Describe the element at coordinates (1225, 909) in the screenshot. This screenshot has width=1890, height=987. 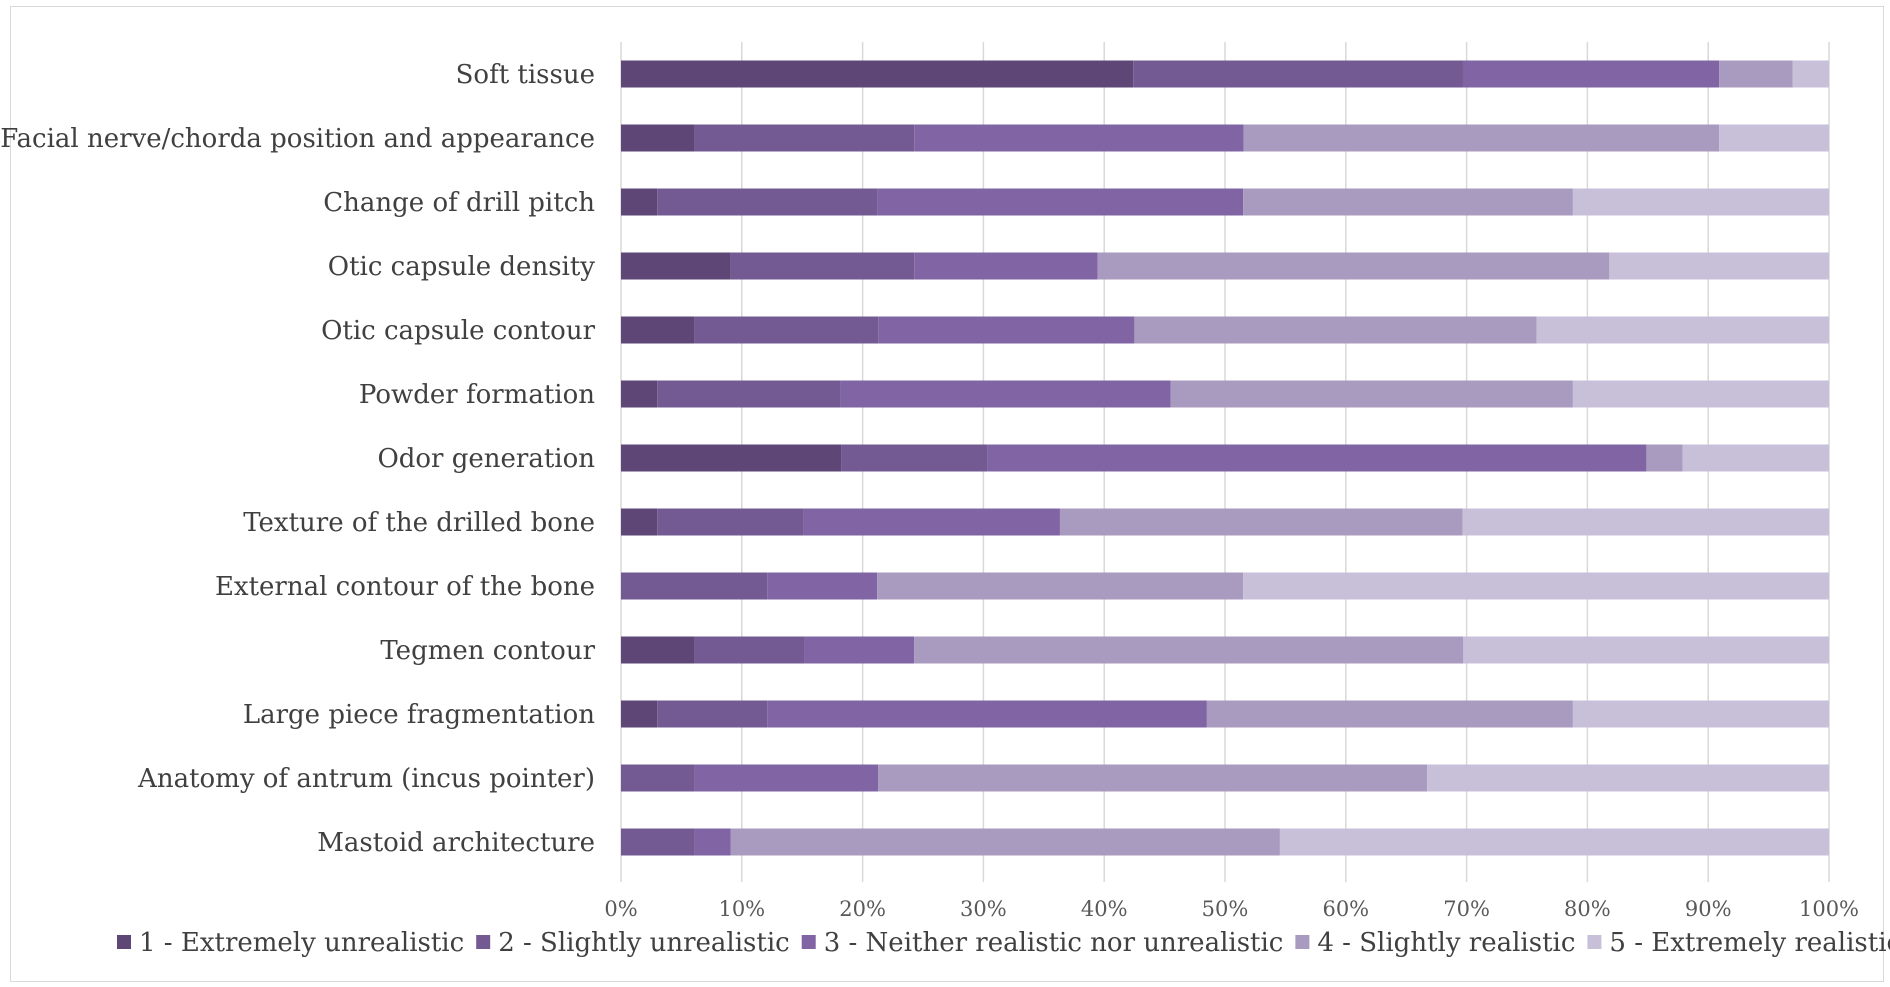
I see `x-tick-label: 50%` at that location.